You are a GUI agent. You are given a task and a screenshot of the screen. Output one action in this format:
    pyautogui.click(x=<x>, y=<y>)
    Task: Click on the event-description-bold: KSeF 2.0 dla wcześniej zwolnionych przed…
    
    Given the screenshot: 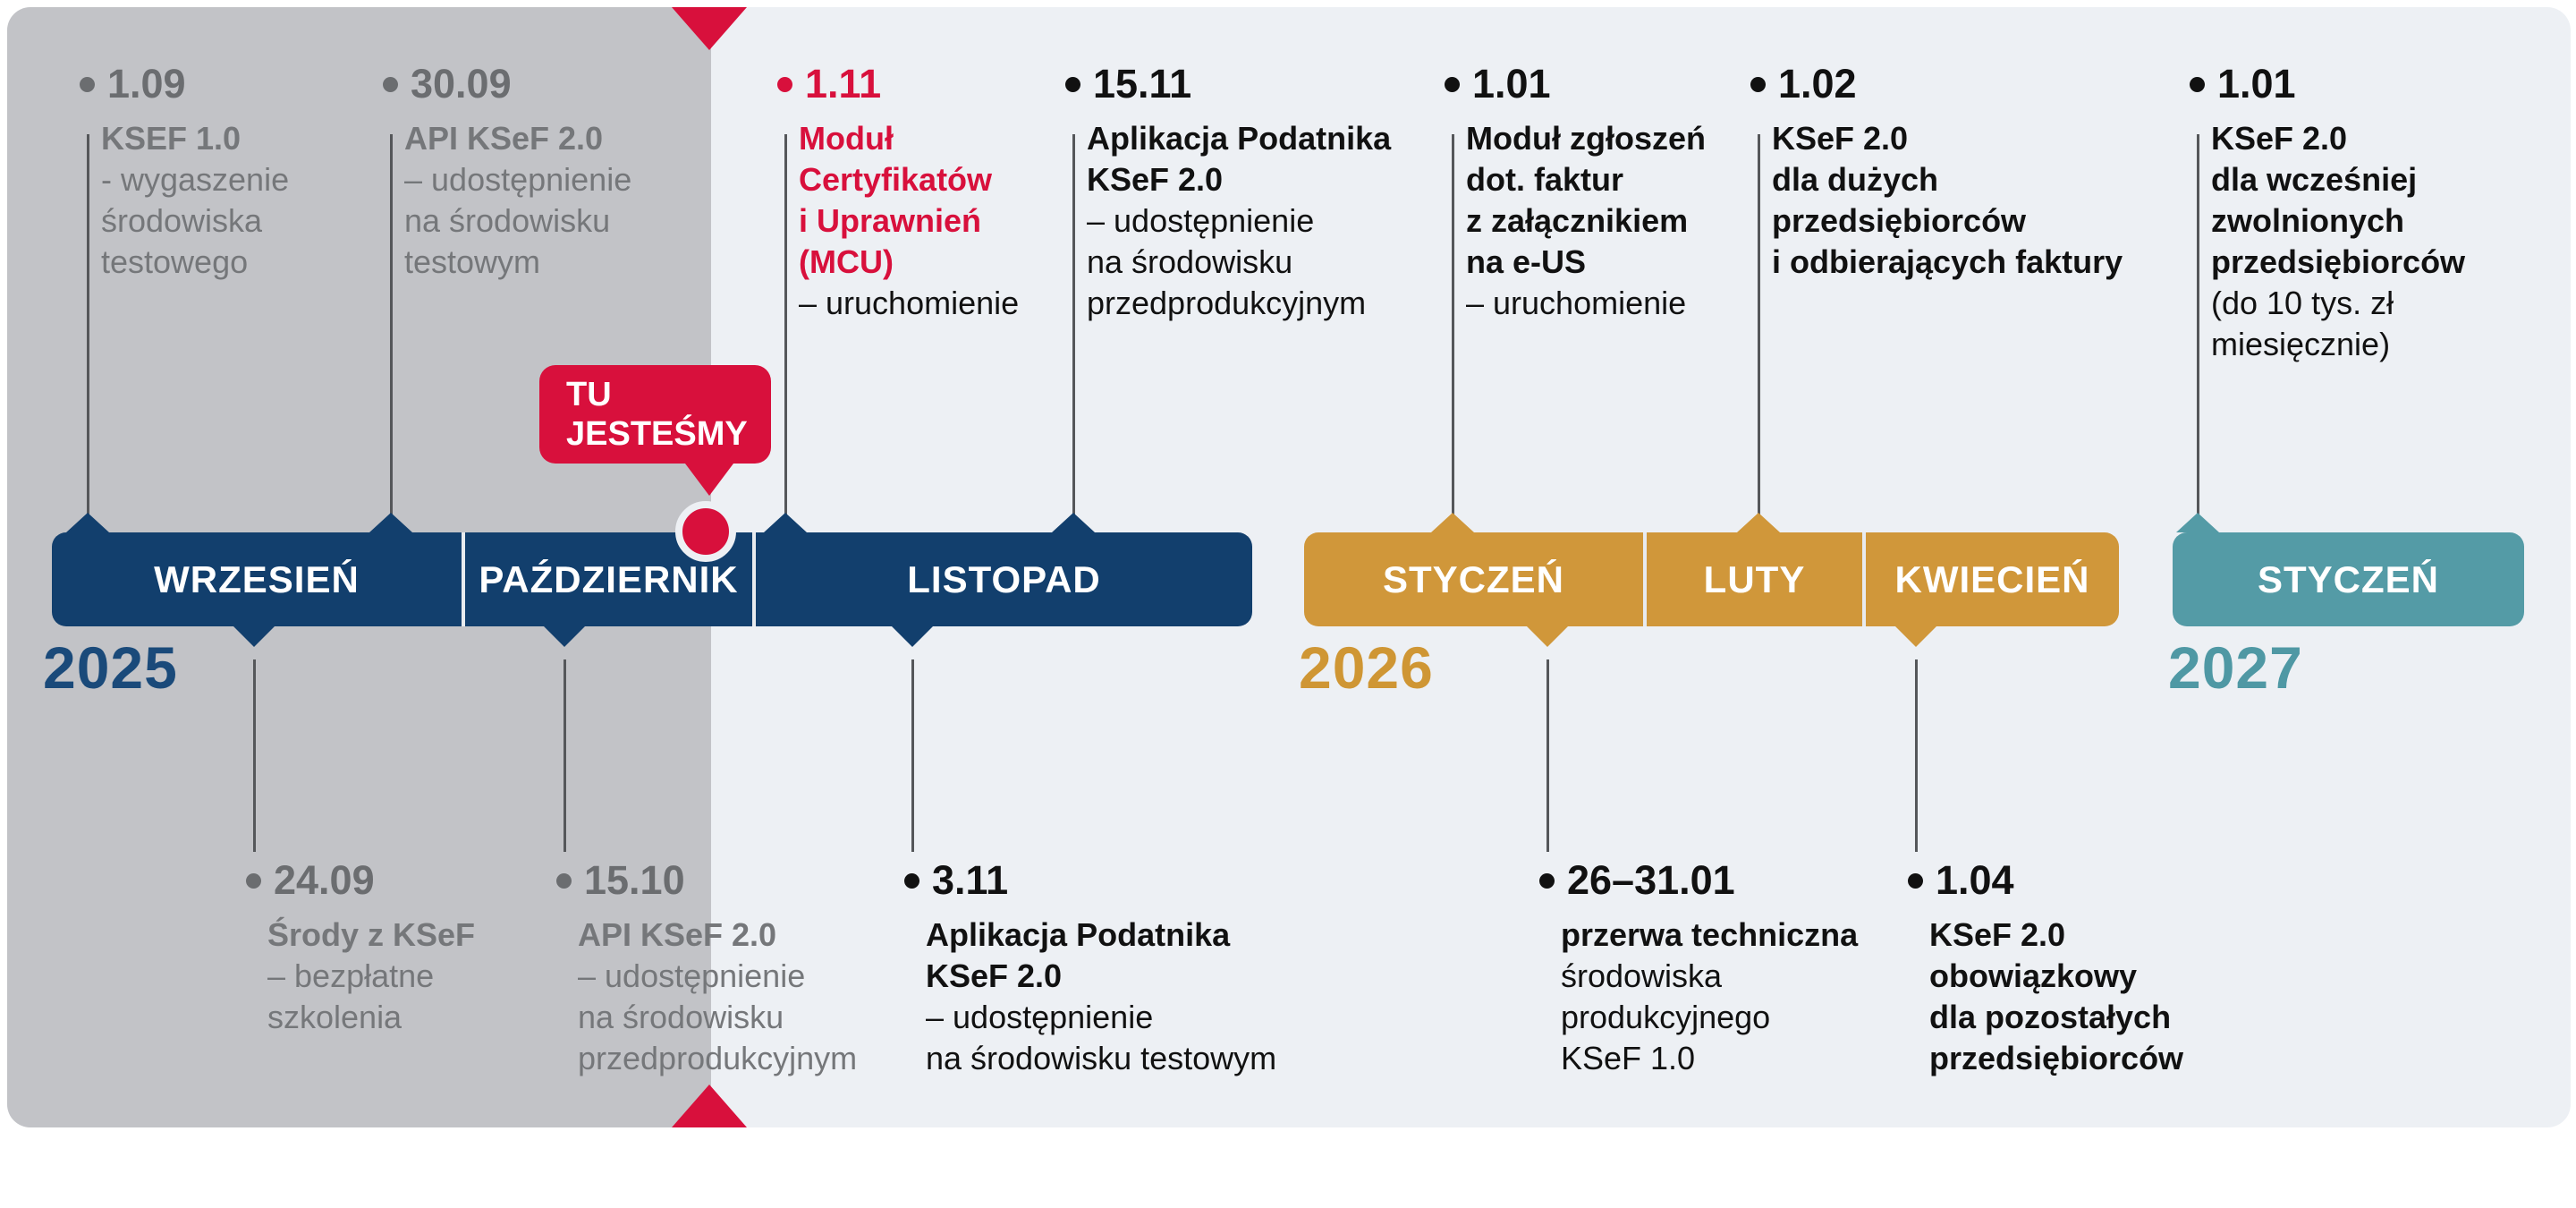 What is the action you would take?
    pyautogui.click(x=2338, y=200)
    